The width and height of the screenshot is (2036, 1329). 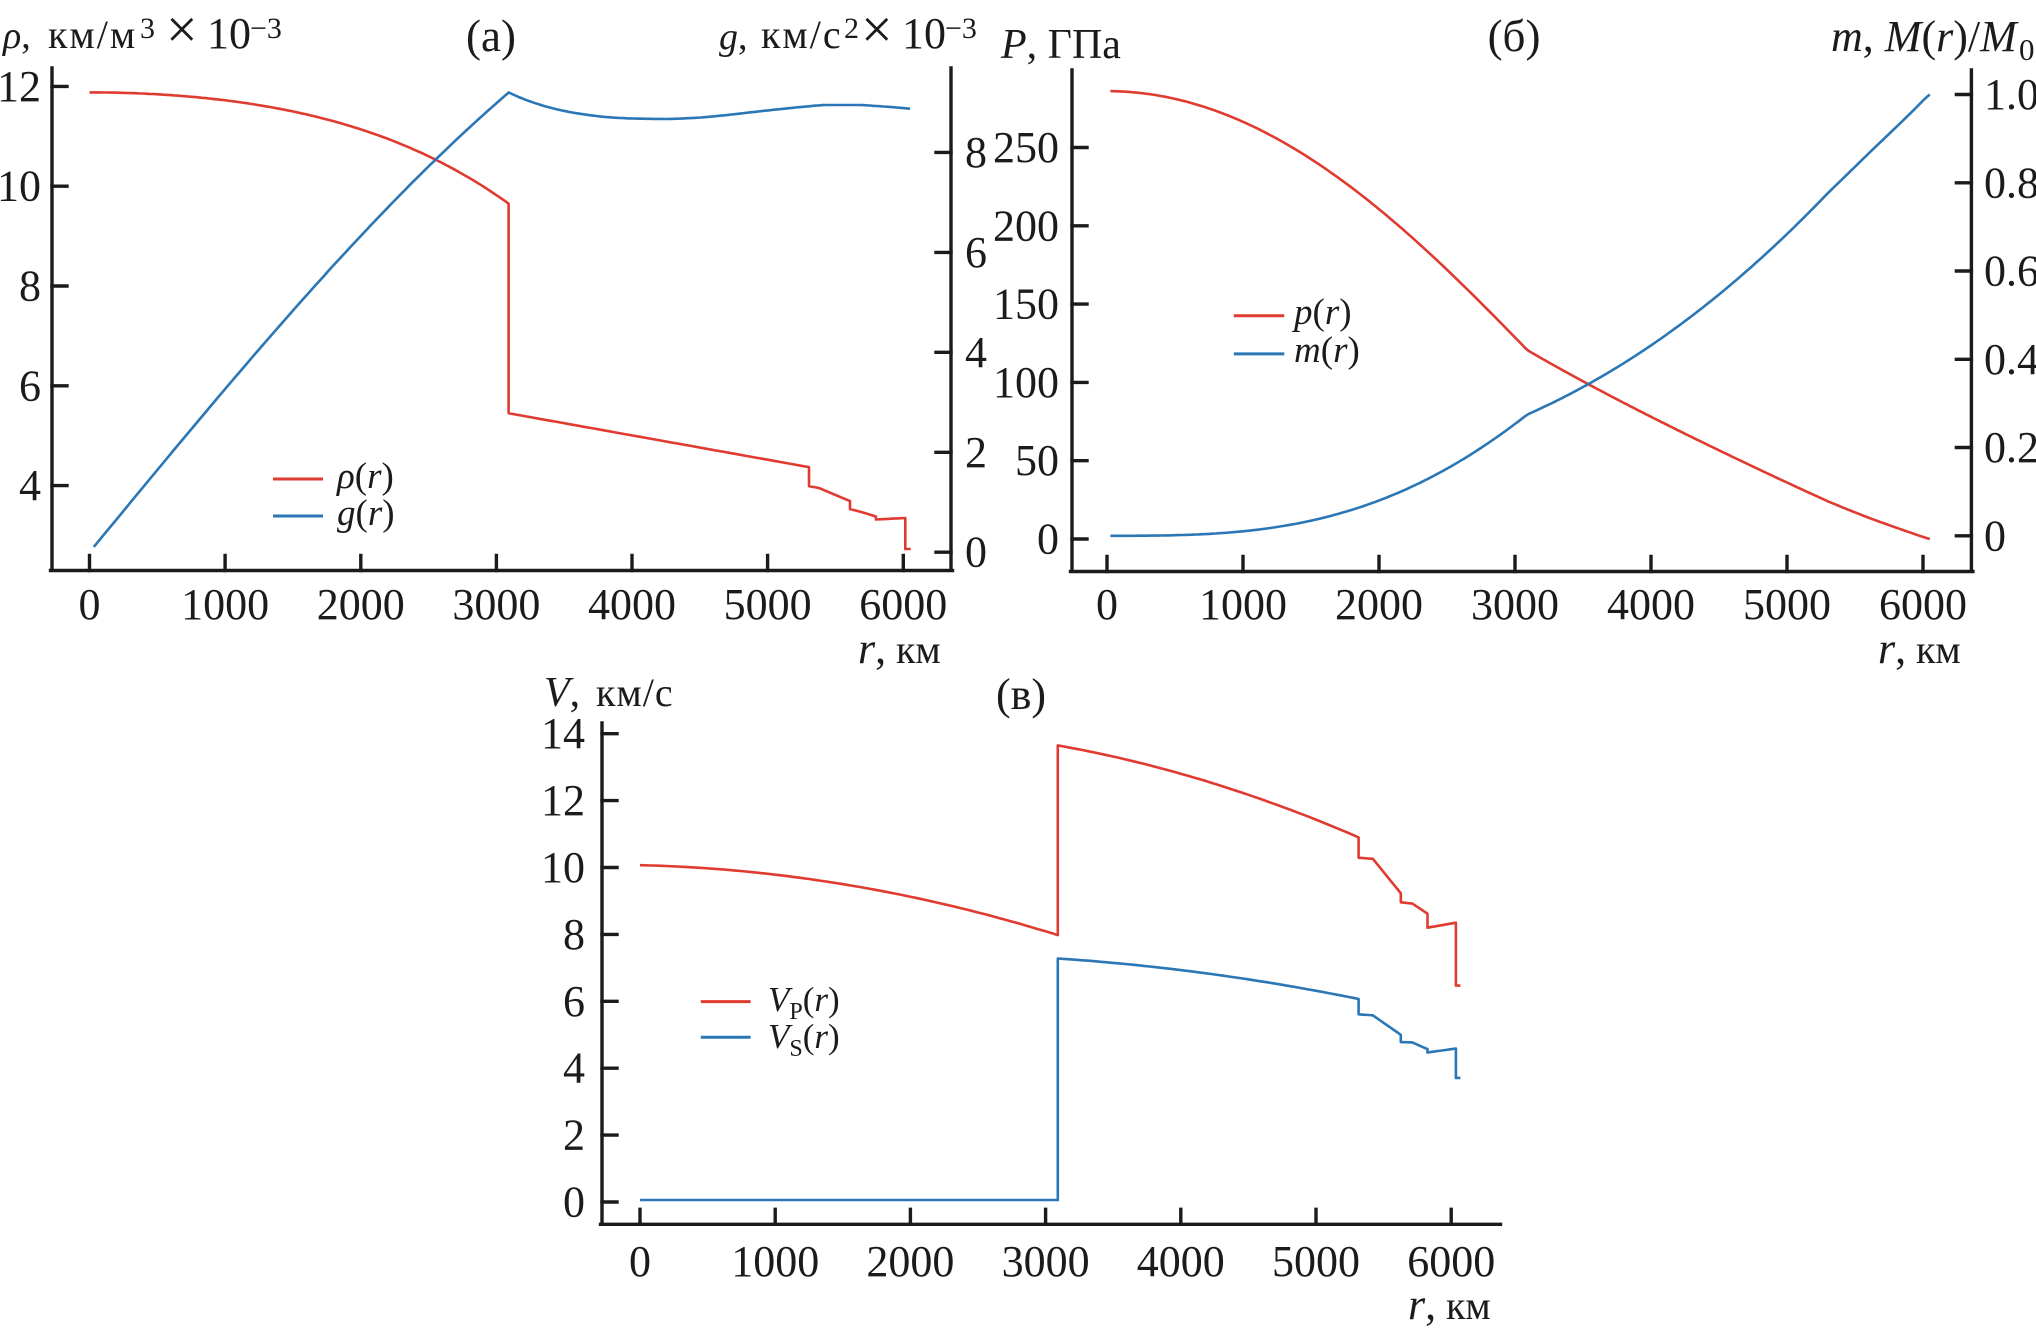 What do you see at coordinates (728, 37) in the screenshot?
I see `svg-text: g` at bounding box center [728, 37].